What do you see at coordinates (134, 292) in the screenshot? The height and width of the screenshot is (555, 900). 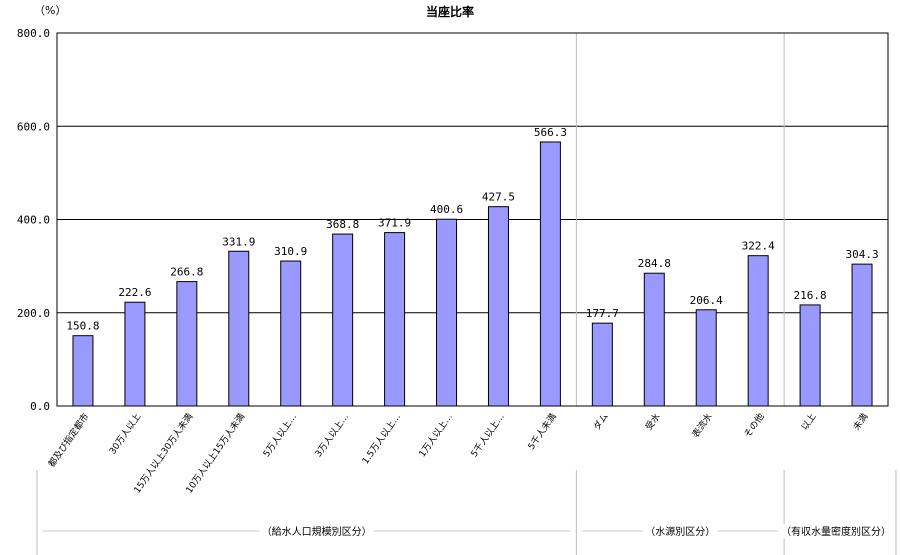 I see `value-label: 222.6` at bounding box center [134, 292].